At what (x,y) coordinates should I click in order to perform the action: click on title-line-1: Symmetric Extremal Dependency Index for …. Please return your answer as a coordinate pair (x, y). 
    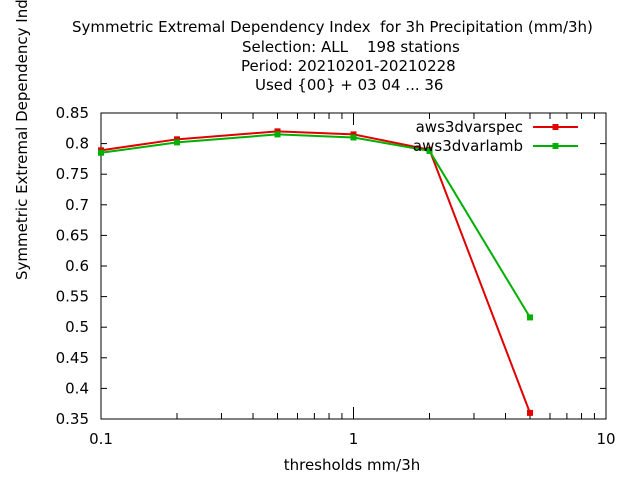
    Looking at the image, I should click on (332, 27).